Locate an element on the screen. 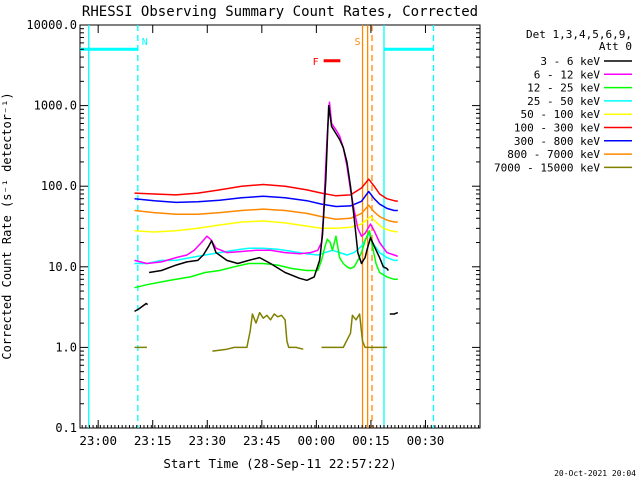  legend-label-300-800-kev: 300 - 800 keV is located at coordinates (557, 141).